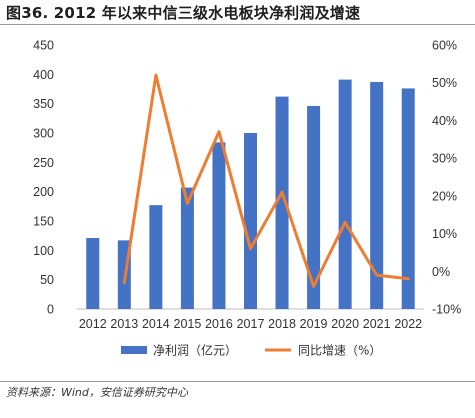 The image size is (475, 418). I want to click on left-axis-tick-label: 200, so click(43, 192).